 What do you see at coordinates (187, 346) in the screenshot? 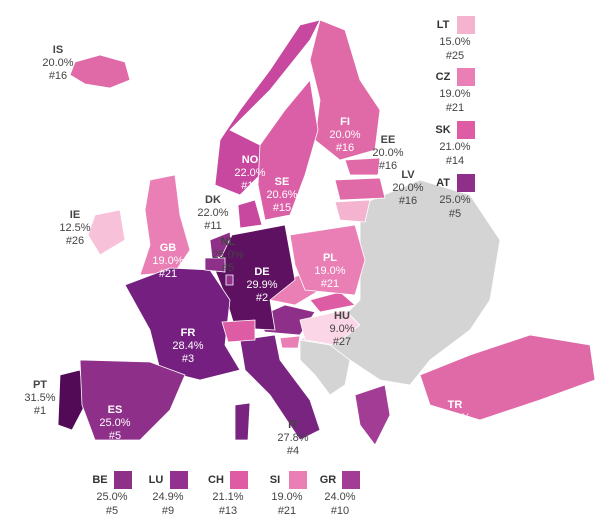
I see `value-label: 28.4%` at bounding box center [187, 346].